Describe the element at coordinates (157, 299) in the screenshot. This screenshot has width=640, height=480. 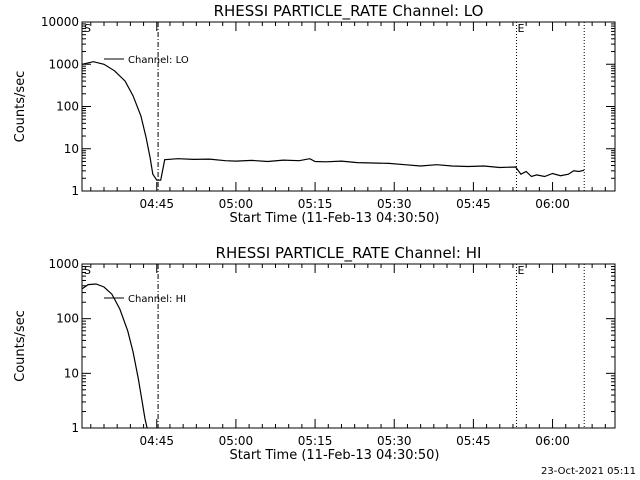
I see `legend-entry: Channel: HI` at that location.